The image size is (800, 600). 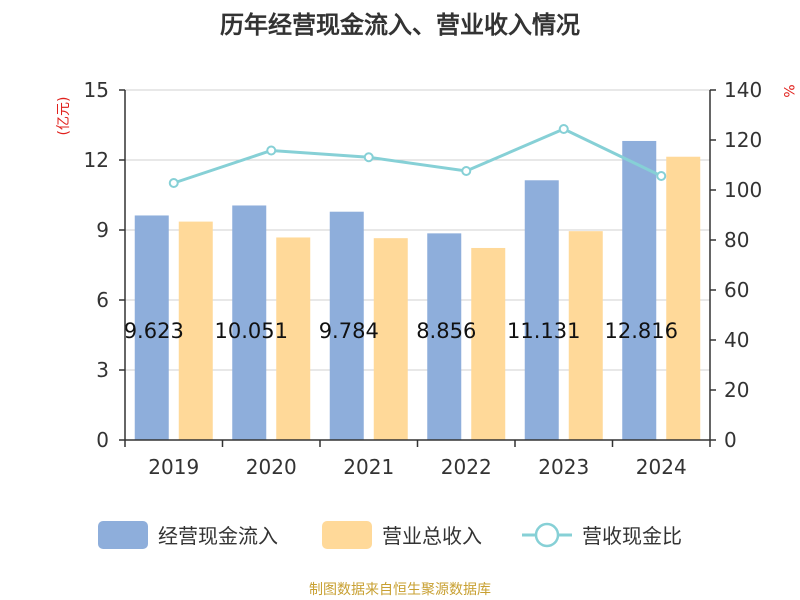 What do you see at coordinates (661, 467) in the screenshot?
I see `x-tick-label: 2024` at bounding box center [661, 467].